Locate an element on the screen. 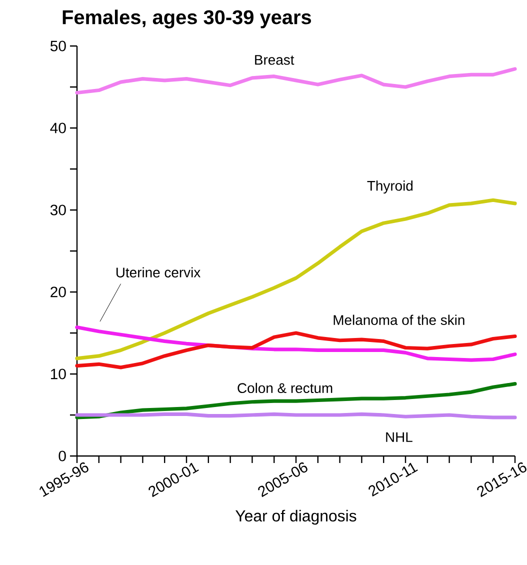 The width and height of the screenshot is (527, 565). x-axis-title: Year of diagnosis is located at coordinates (295, 517).